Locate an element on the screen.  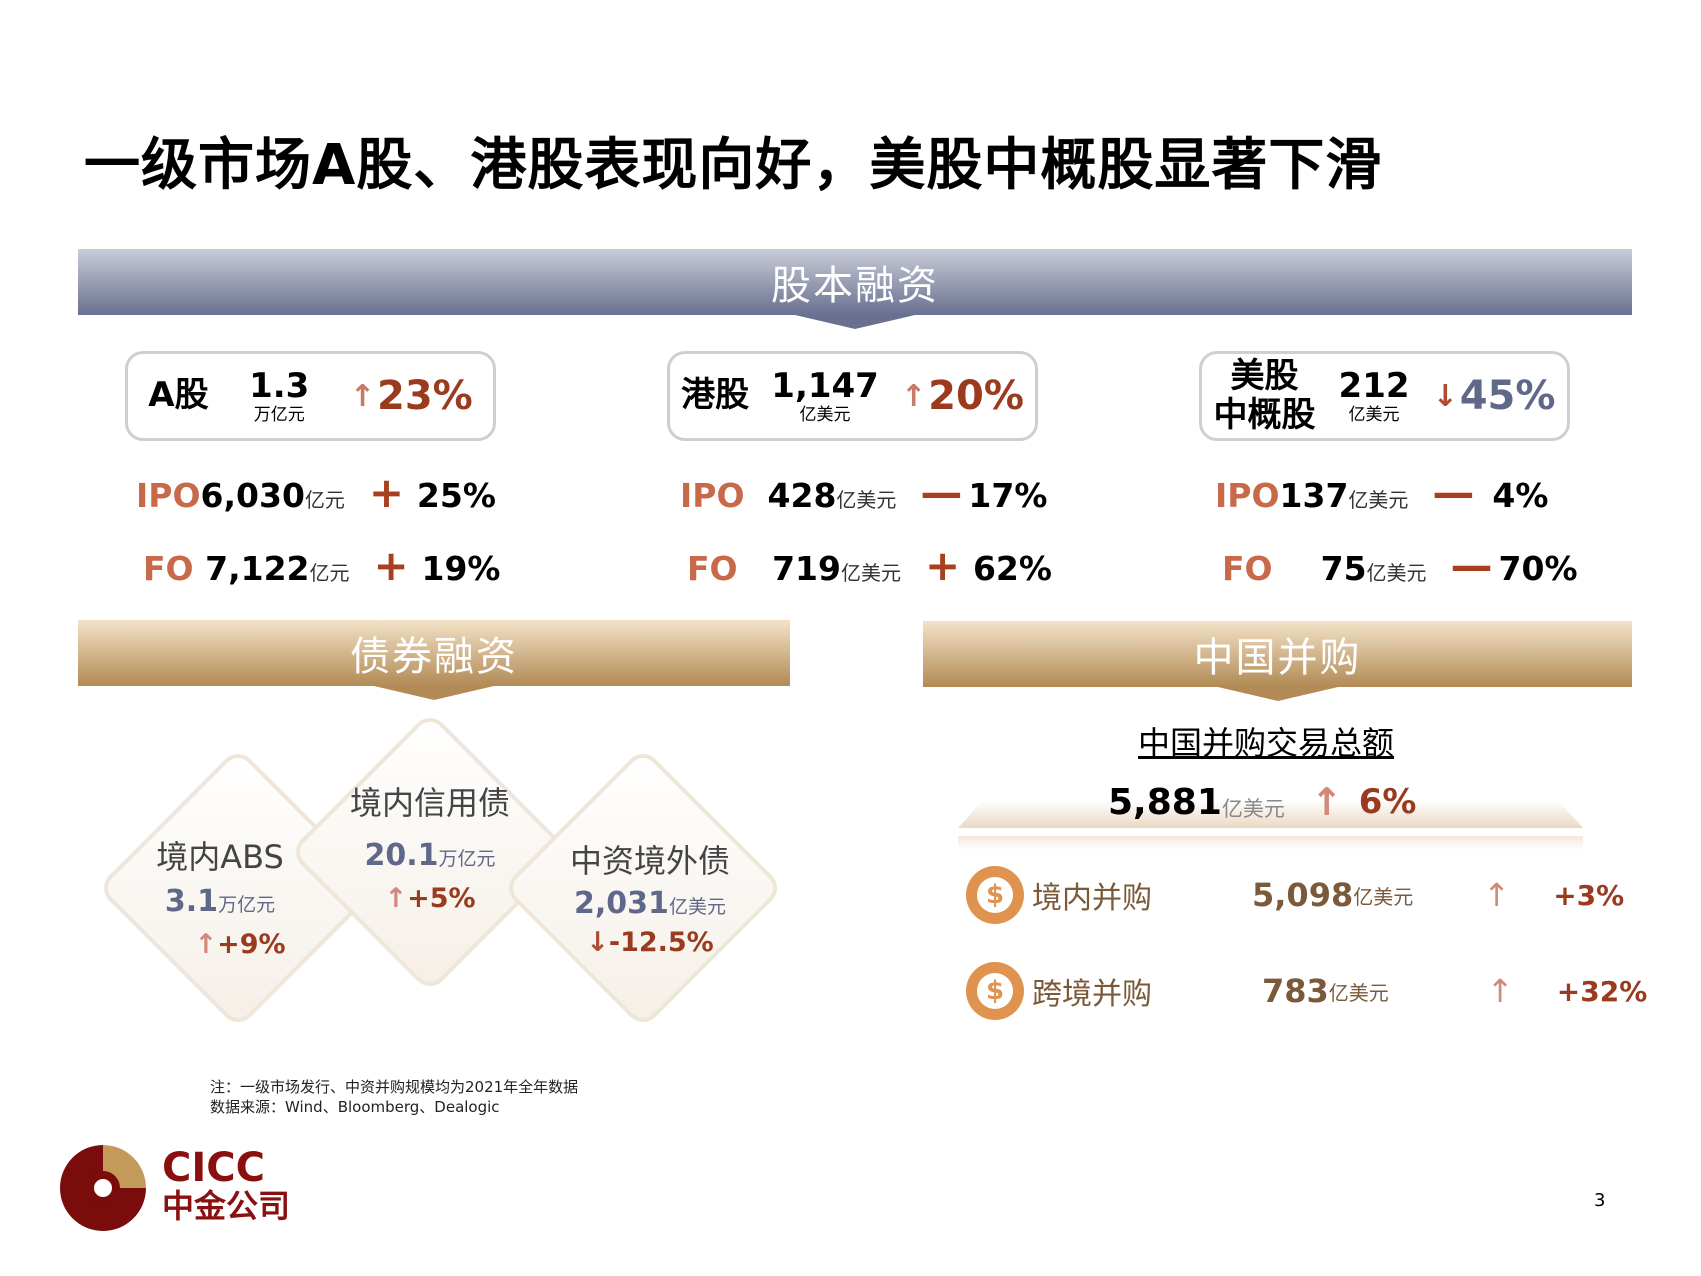
total-platform is located at coordinates (1270, 814).